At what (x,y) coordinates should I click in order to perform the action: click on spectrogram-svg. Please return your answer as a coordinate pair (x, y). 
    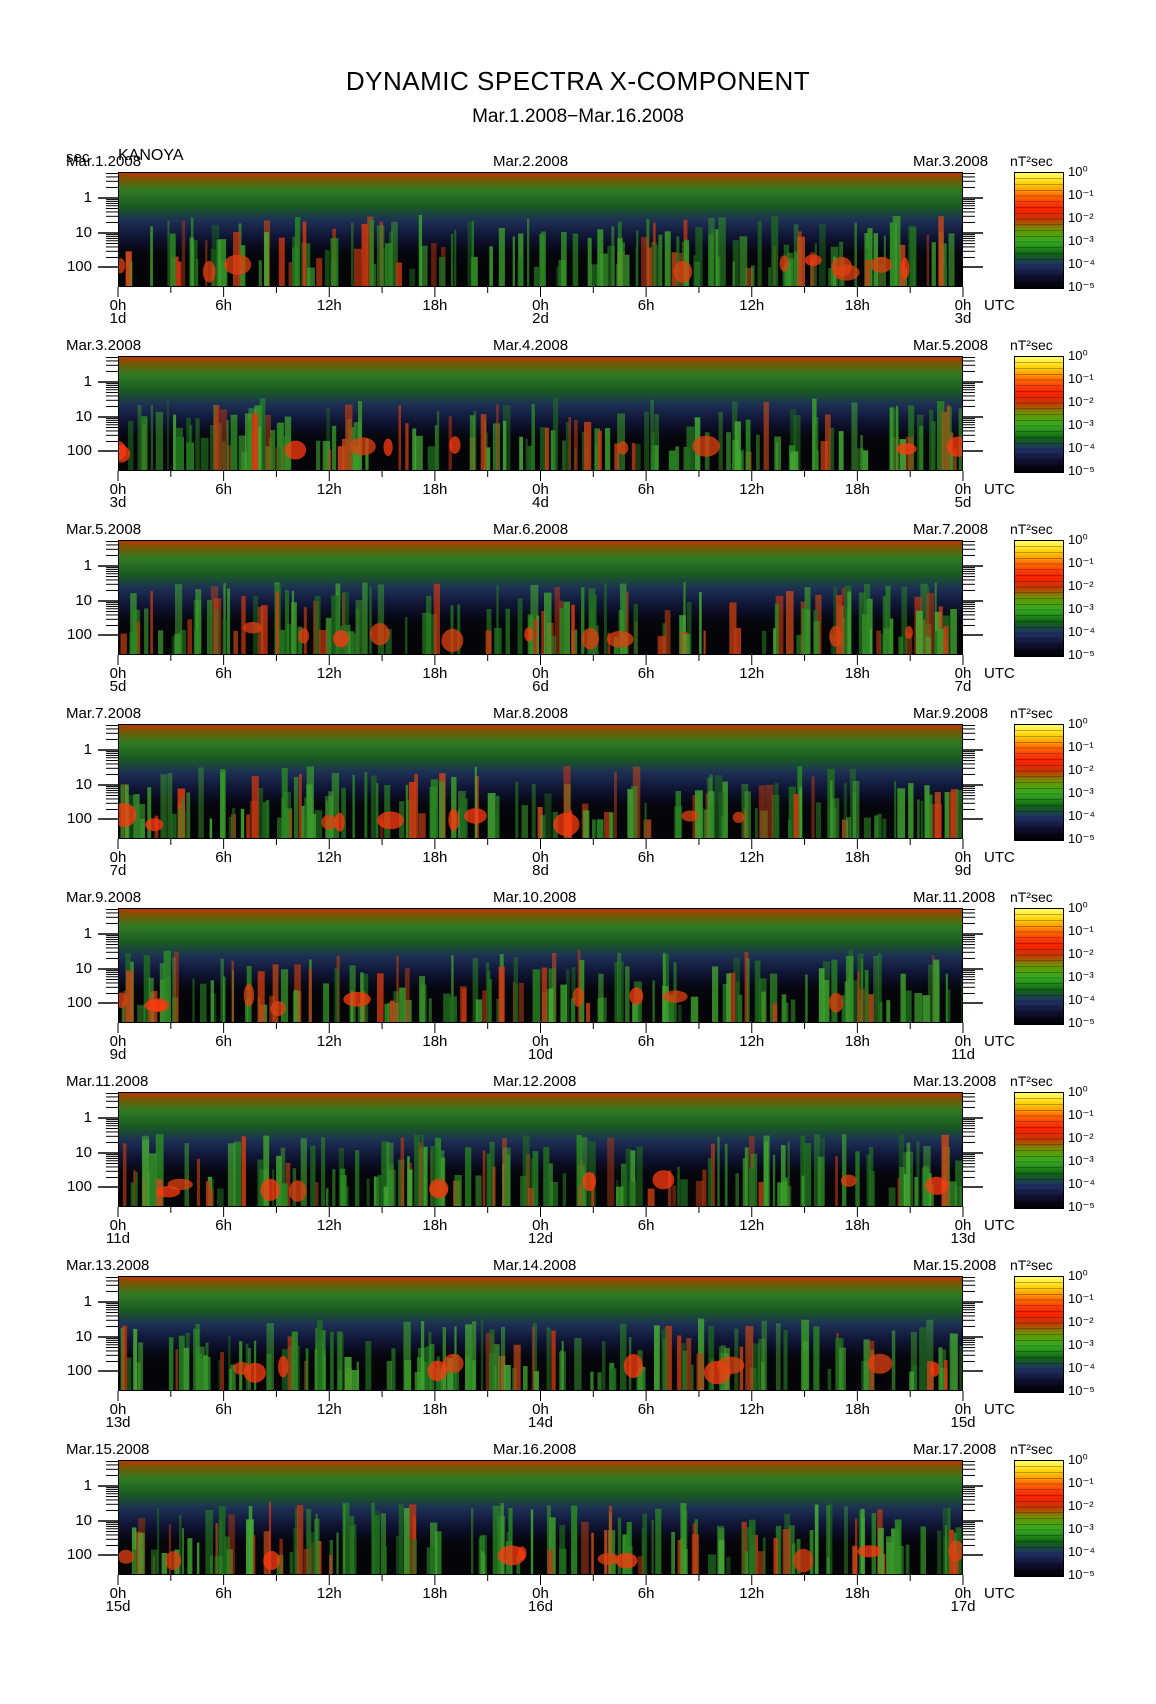
    Looking at the image, I should click on (540, 965).